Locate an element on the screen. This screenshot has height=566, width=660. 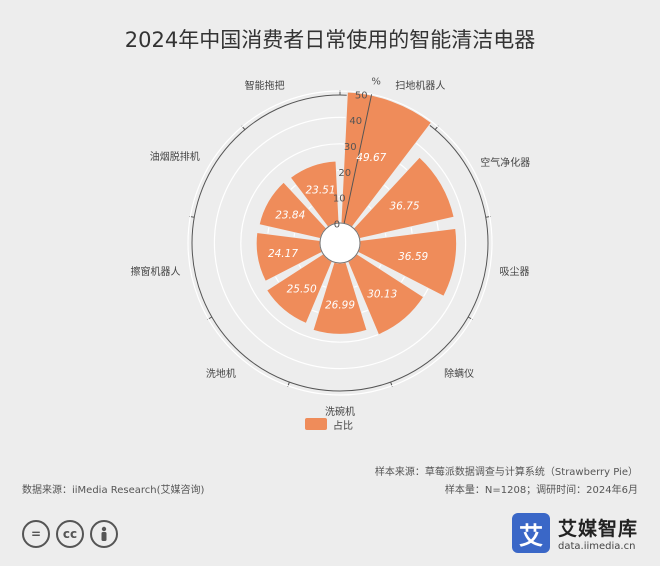
category-label: 除螨仪 is located at coordinates (459, 373).